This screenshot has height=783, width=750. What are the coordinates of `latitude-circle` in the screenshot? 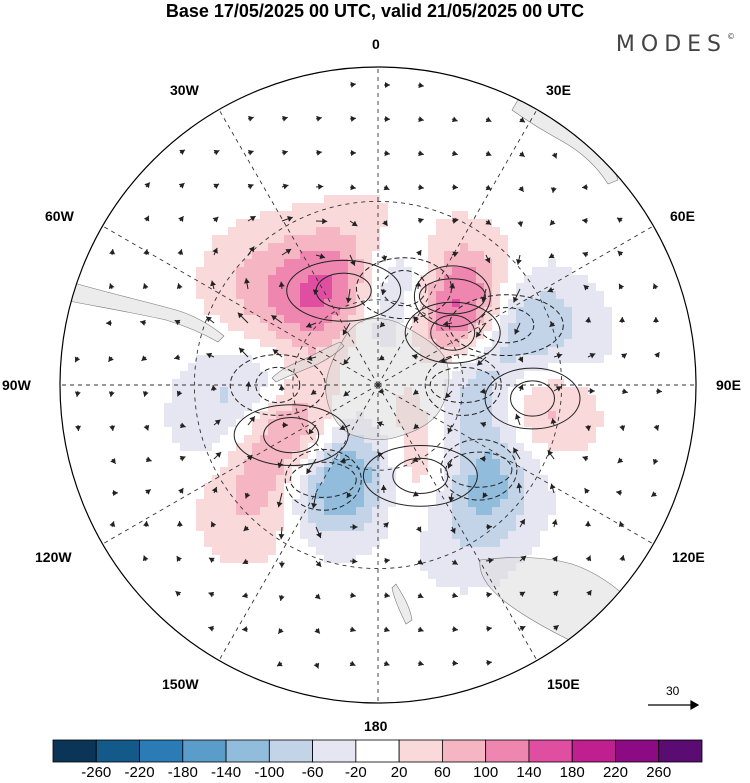 It's located at (378, 385).